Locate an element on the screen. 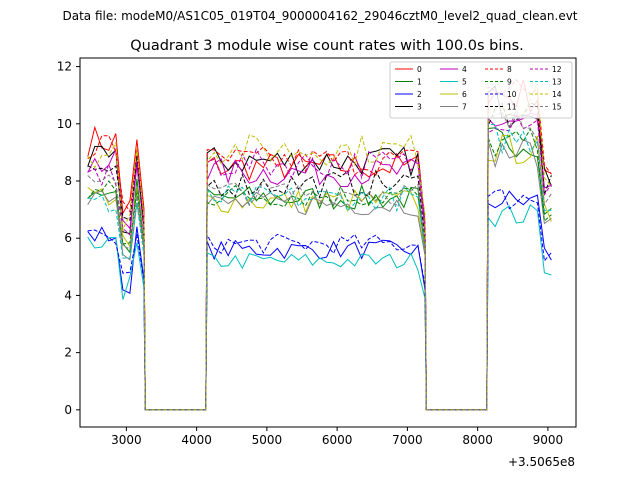 The width and height of the screenshot is (640, 480). legend-label-2: 2 is located at coordinates (419, 94).